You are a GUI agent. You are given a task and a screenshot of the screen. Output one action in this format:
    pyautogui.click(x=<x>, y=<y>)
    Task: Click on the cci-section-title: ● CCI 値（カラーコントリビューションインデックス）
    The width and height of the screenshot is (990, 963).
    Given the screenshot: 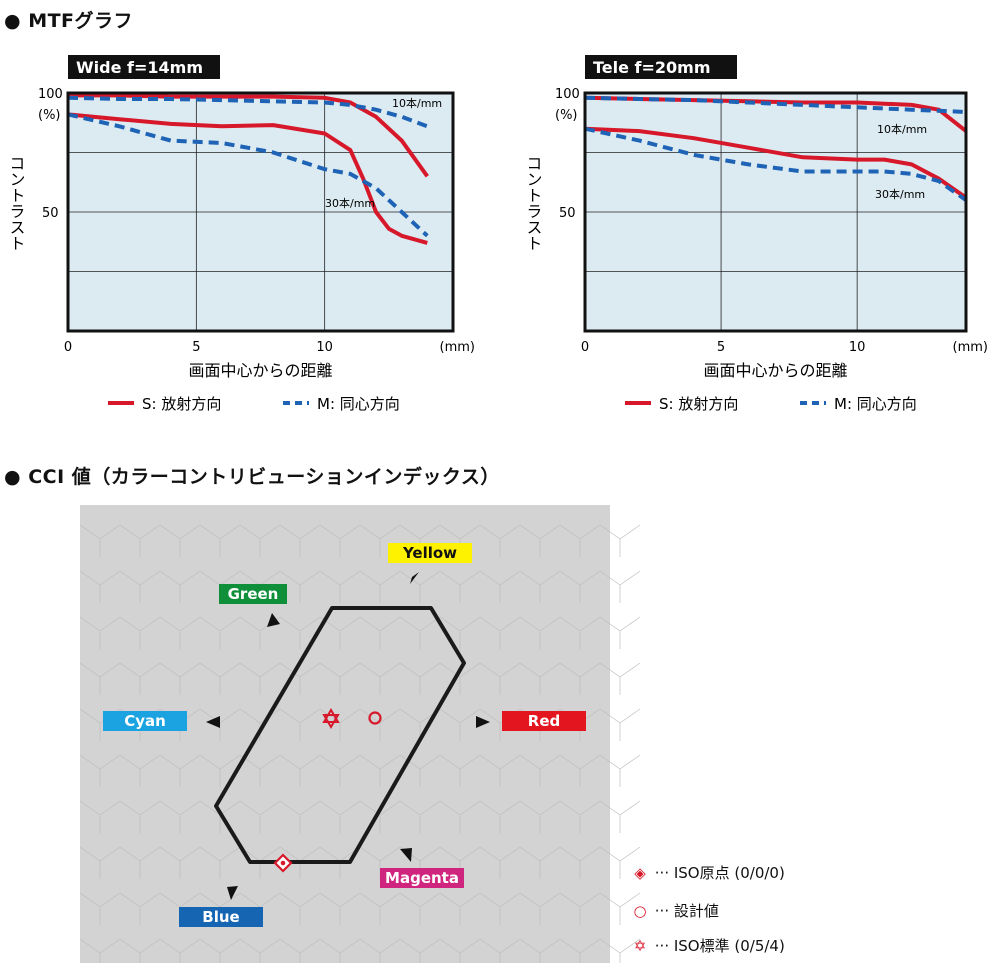 What is the action you would take?
    pyautogui.click(x=252, y=477)
    